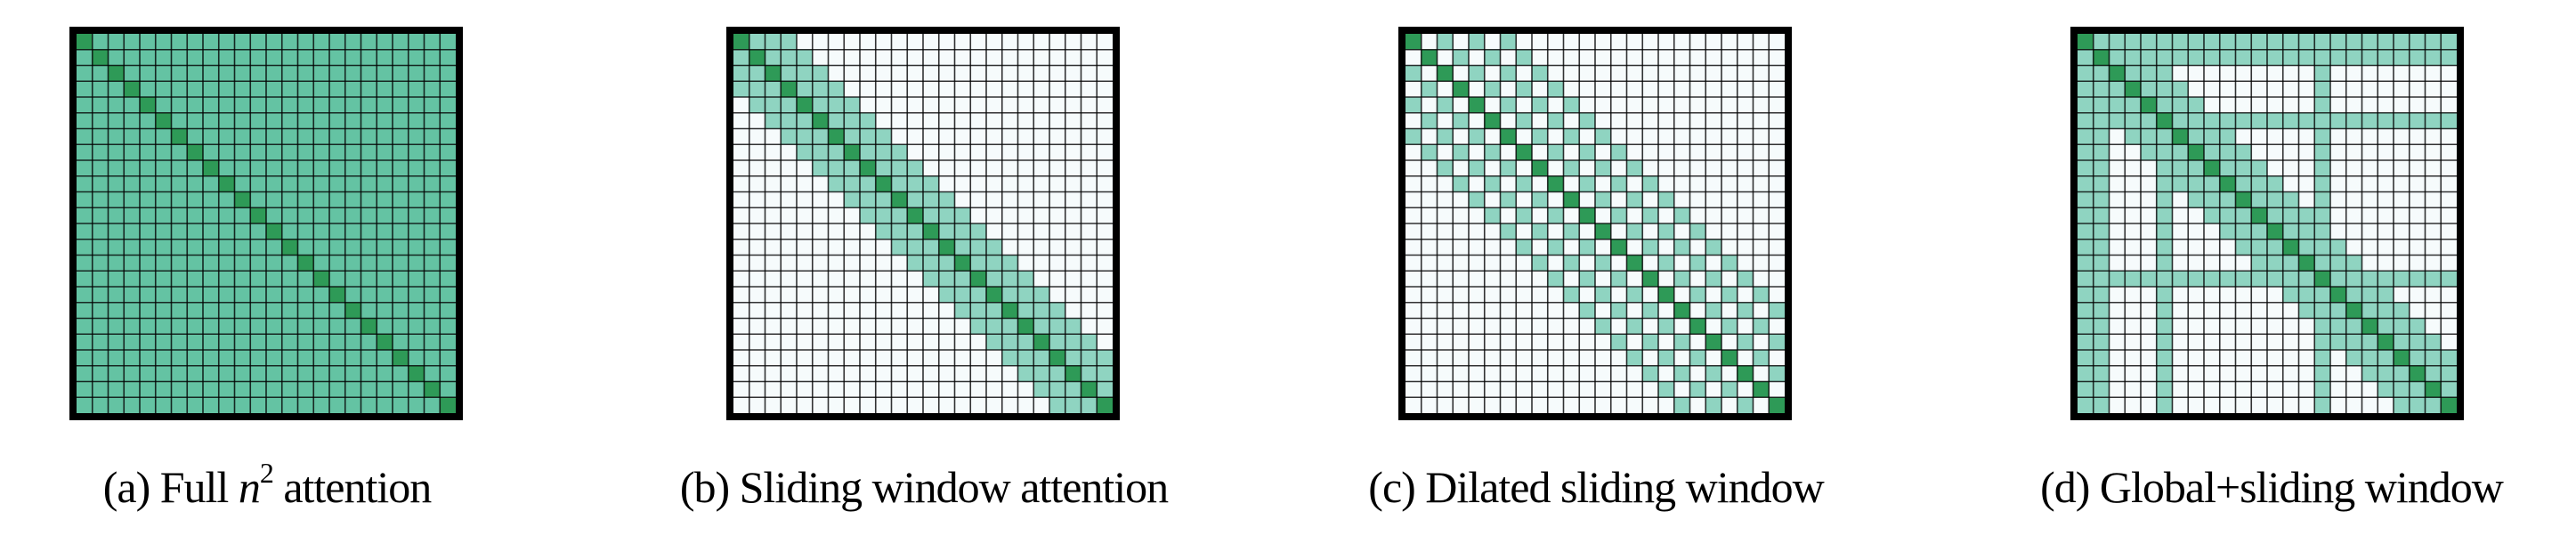 The image size is (2576, 536). Describe the element at coordinates (1595, 223) in the screenshot. I see `matrix-border` at that location.